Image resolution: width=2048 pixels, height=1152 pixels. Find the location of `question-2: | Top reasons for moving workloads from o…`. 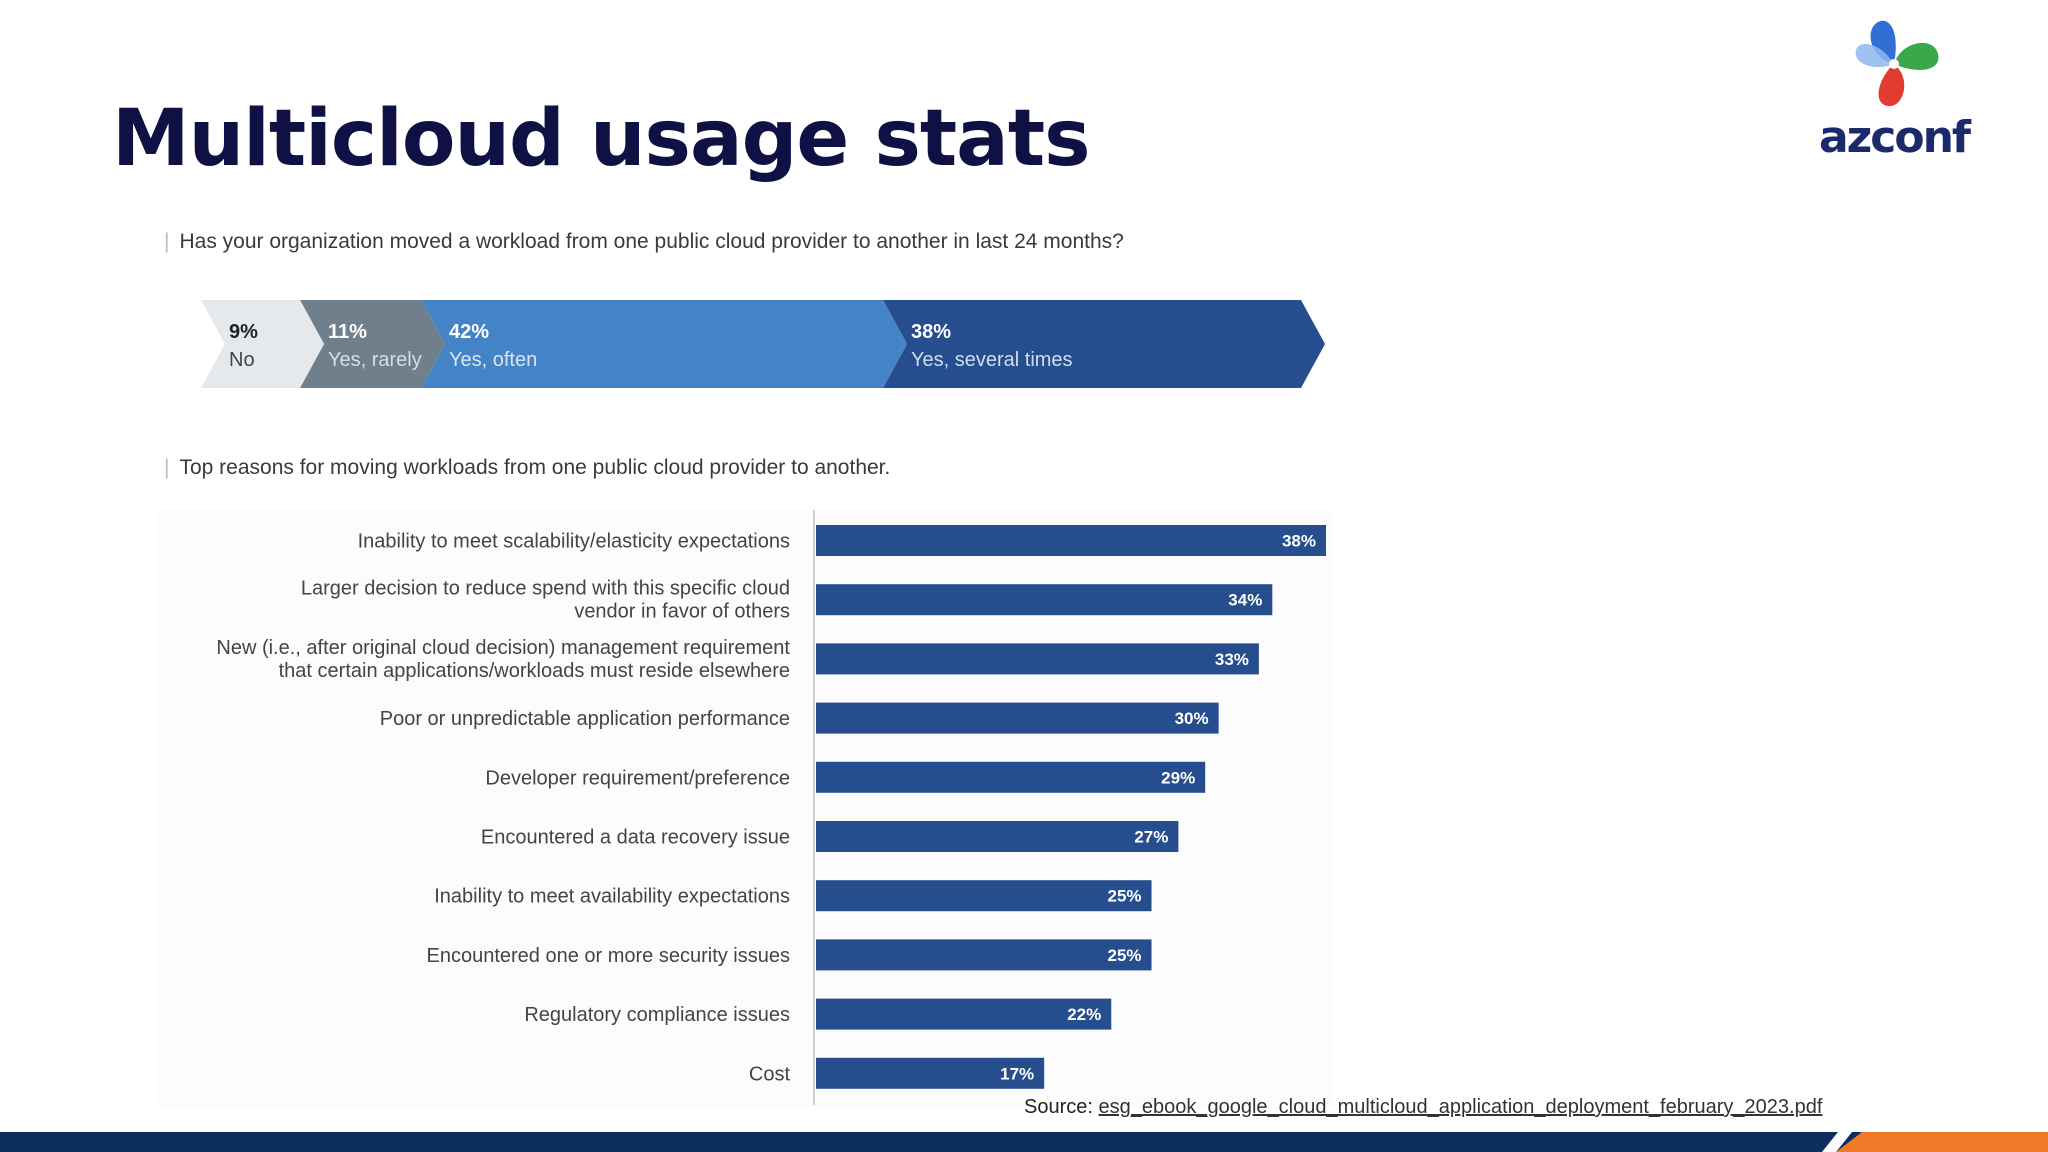

question-2: | Top reasons for moving workloads from o… is located at coordinates (527, 467).